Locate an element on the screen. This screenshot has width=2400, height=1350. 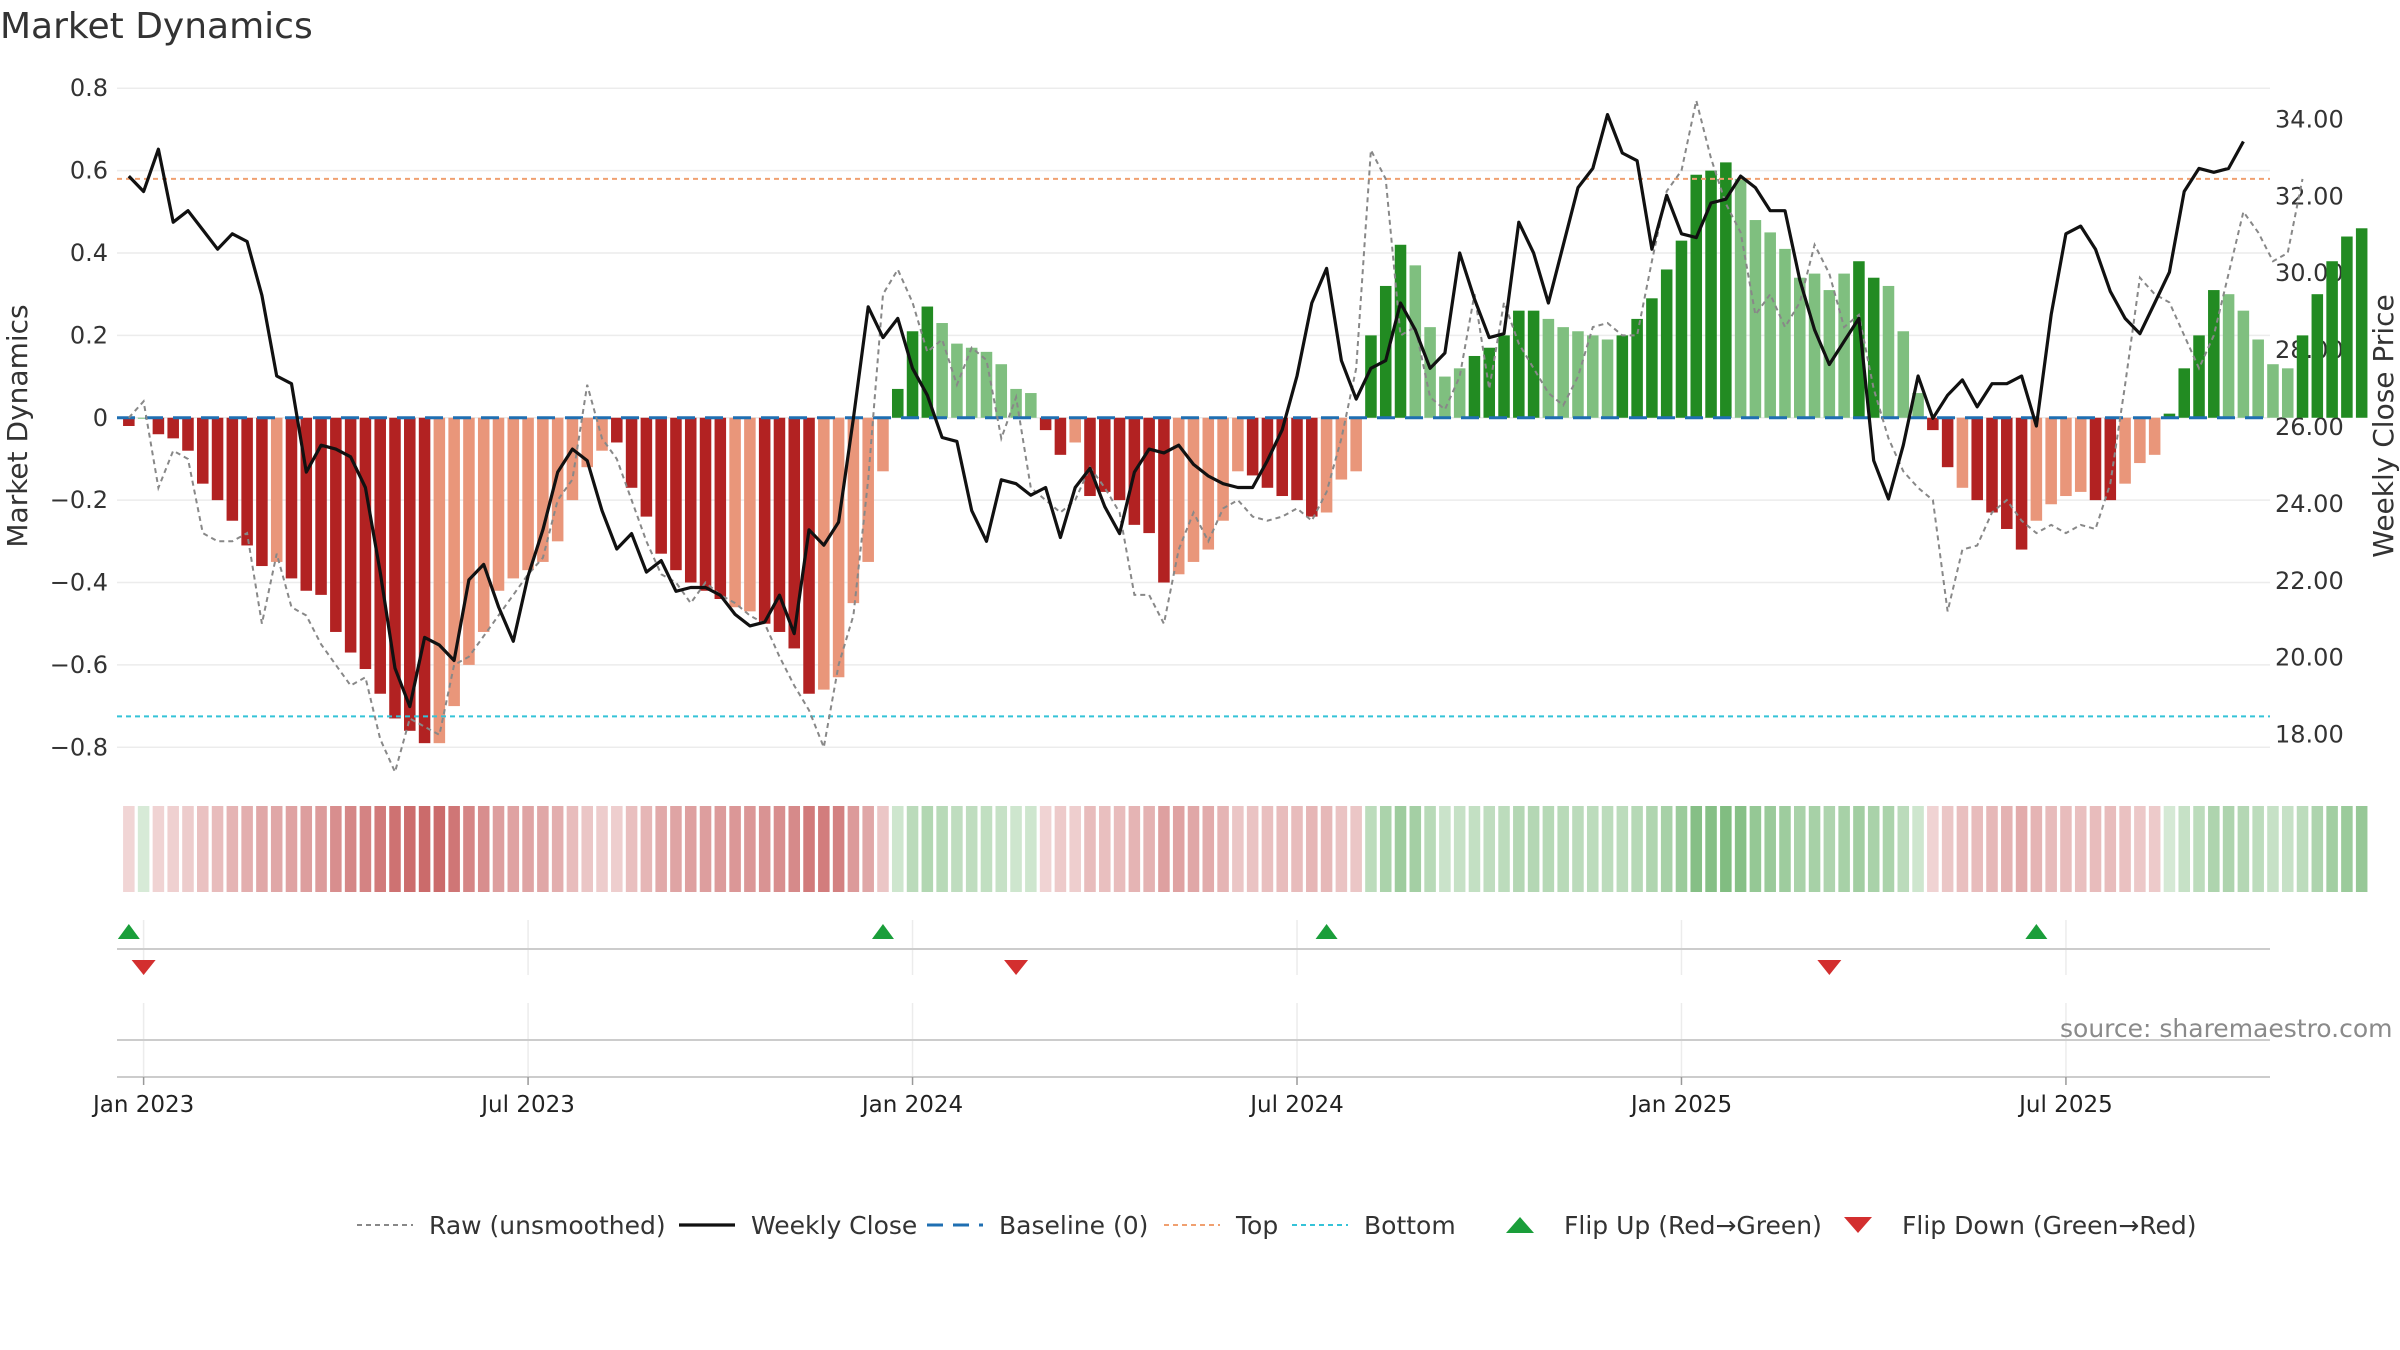
y-axis-label: Market Dynamics is located at coordinates (17, 425).